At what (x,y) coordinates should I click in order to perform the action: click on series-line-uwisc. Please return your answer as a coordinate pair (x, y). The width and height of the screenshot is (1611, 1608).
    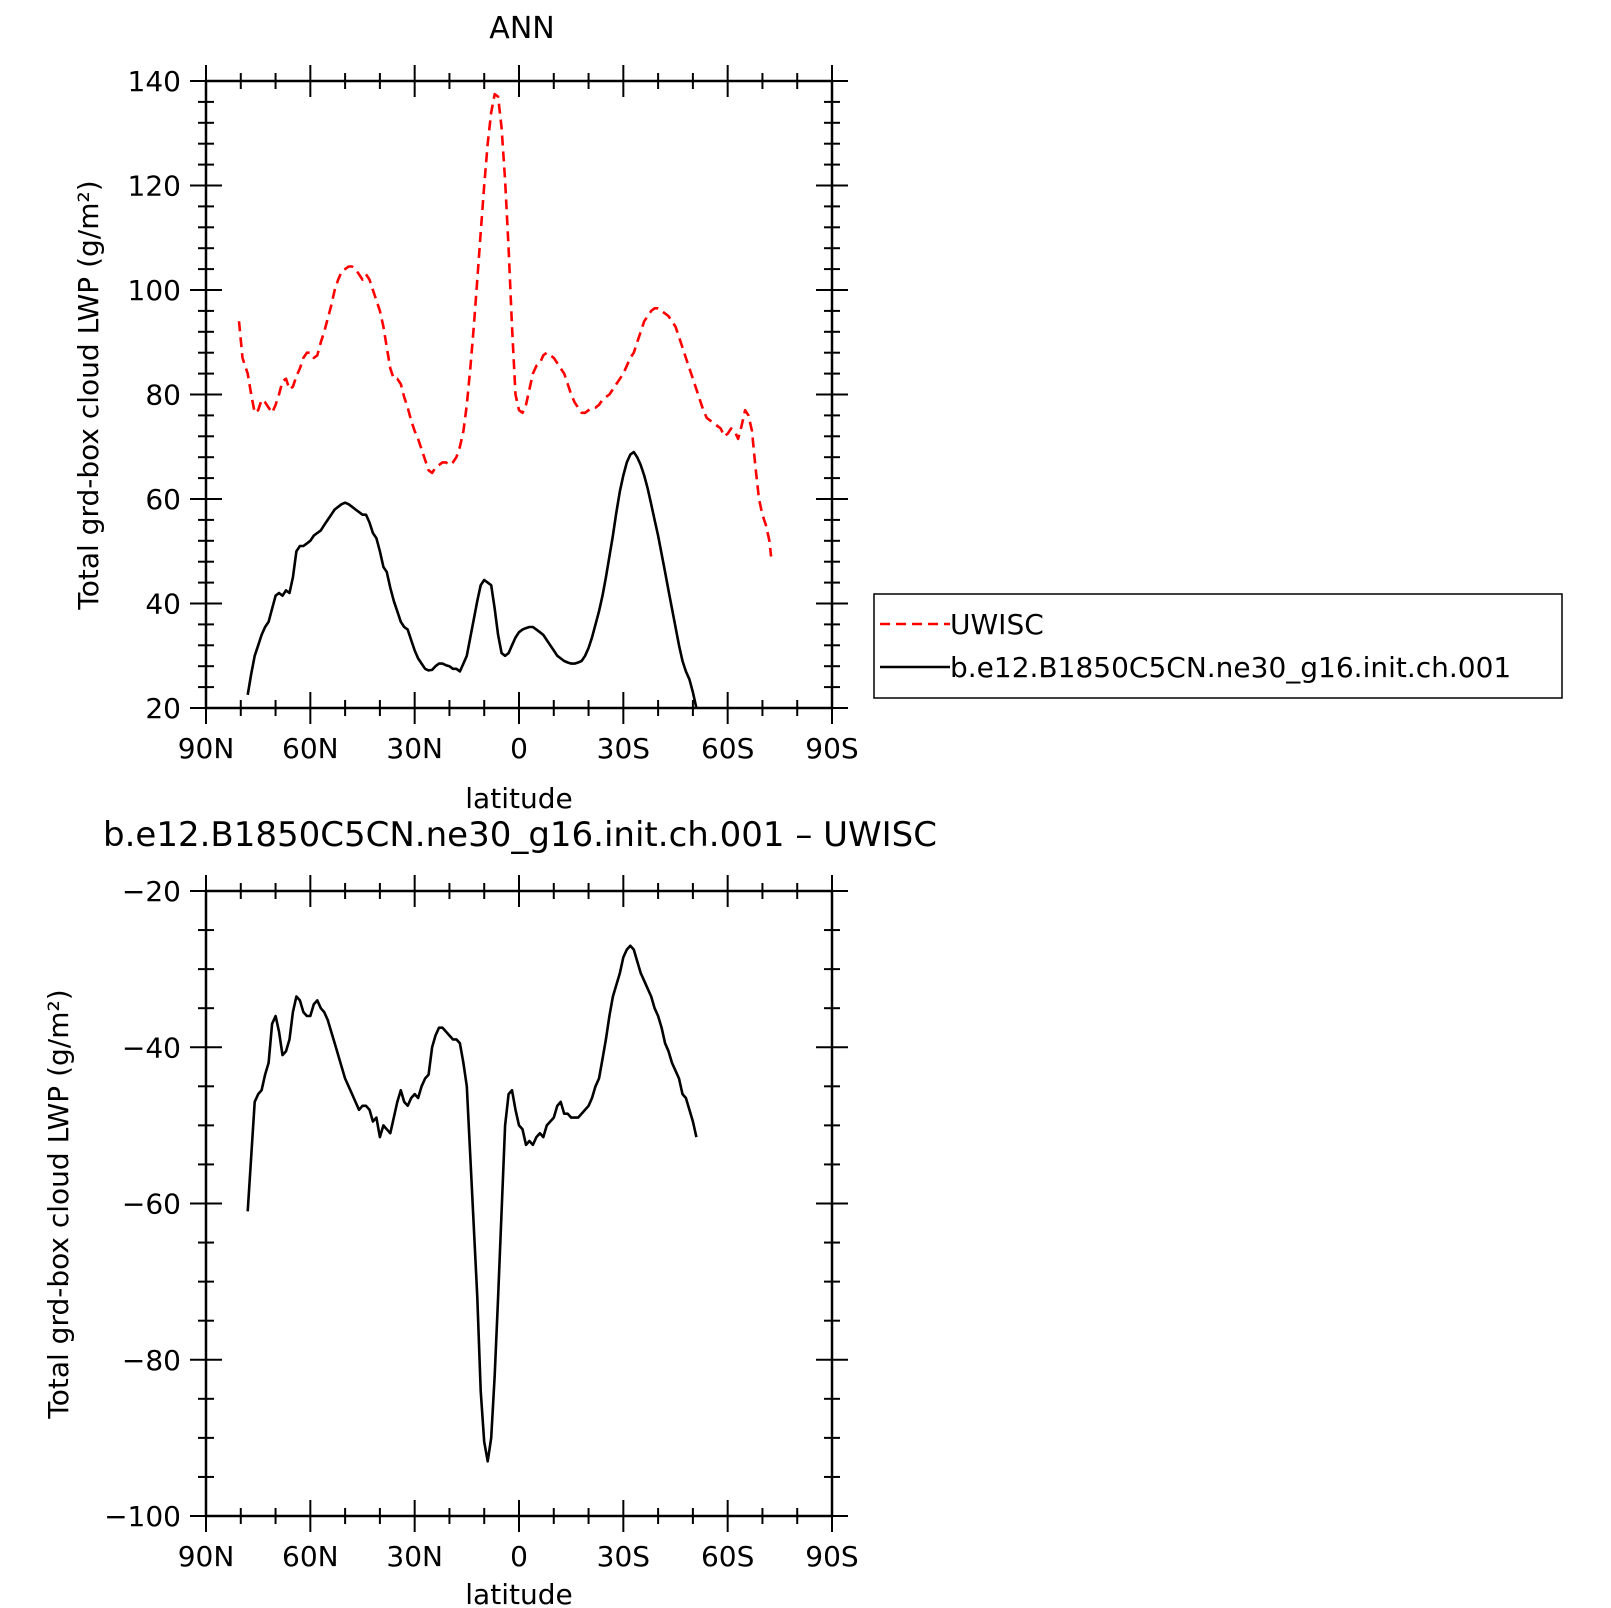
    Looking at the image, I should click on (505, 324).